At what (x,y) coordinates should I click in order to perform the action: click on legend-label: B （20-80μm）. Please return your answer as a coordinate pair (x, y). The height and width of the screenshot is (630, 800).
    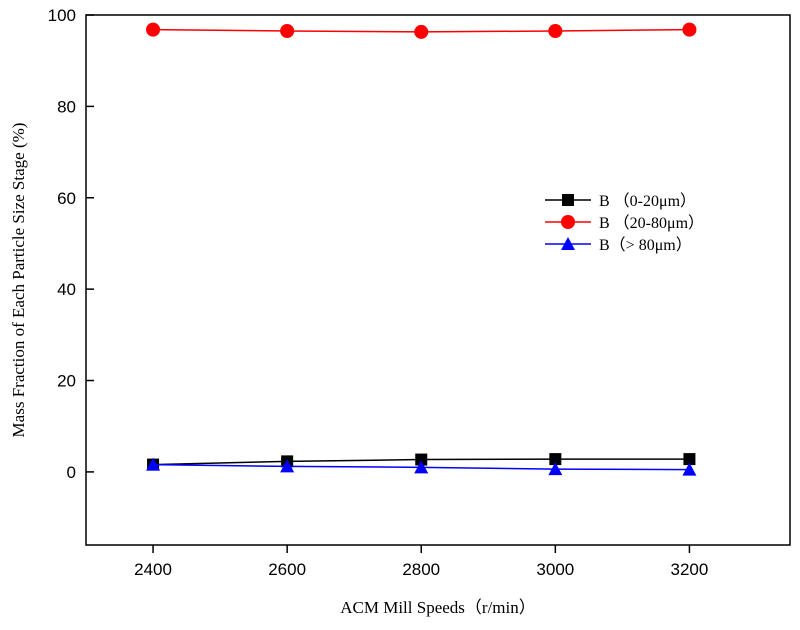
    Looking at the image, I should click on (651, 223).